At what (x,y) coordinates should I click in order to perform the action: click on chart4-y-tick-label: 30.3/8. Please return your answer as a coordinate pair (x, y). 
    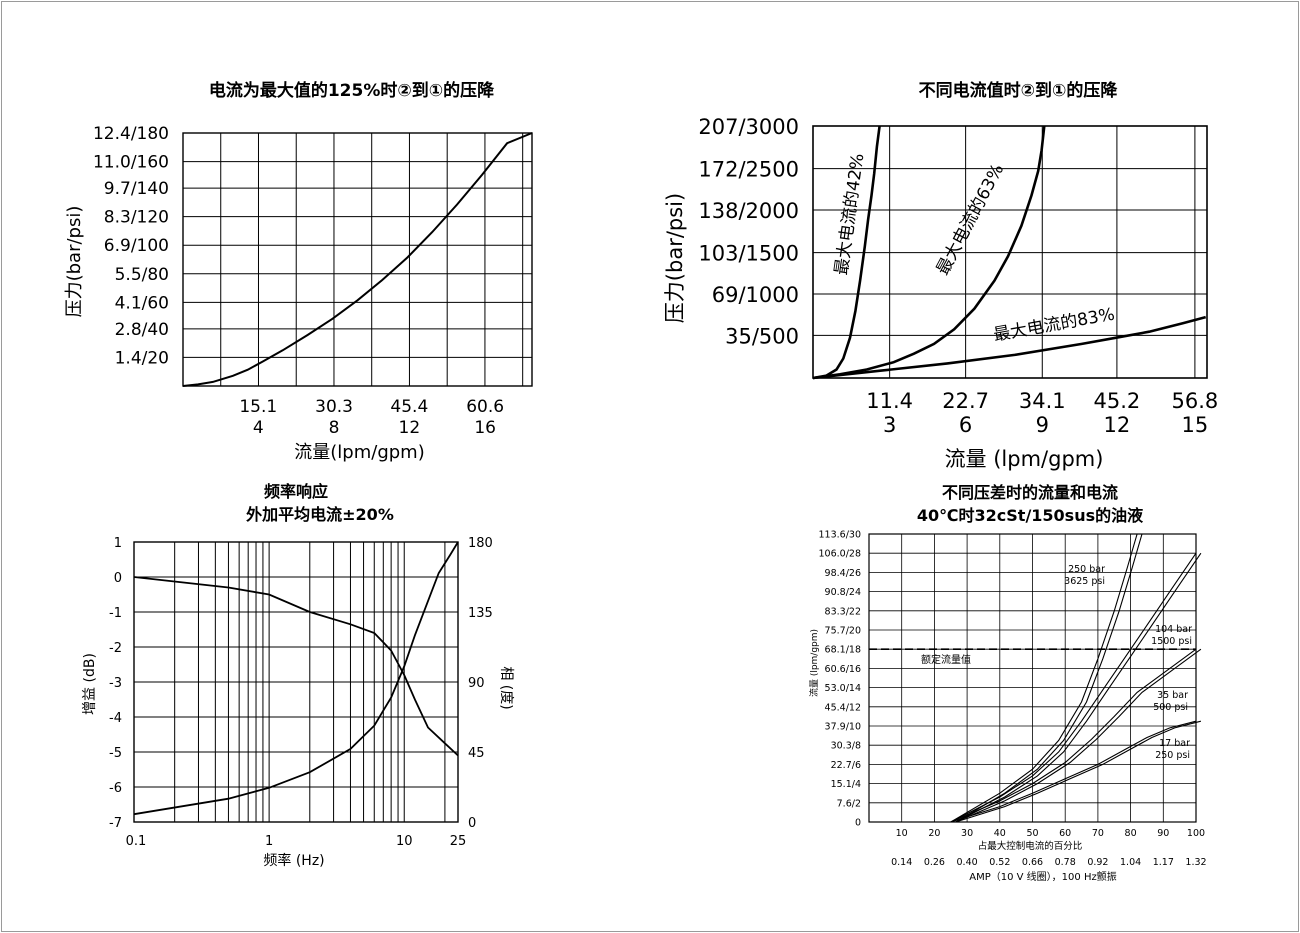
    Looking at the image, I should click on (846, 746).